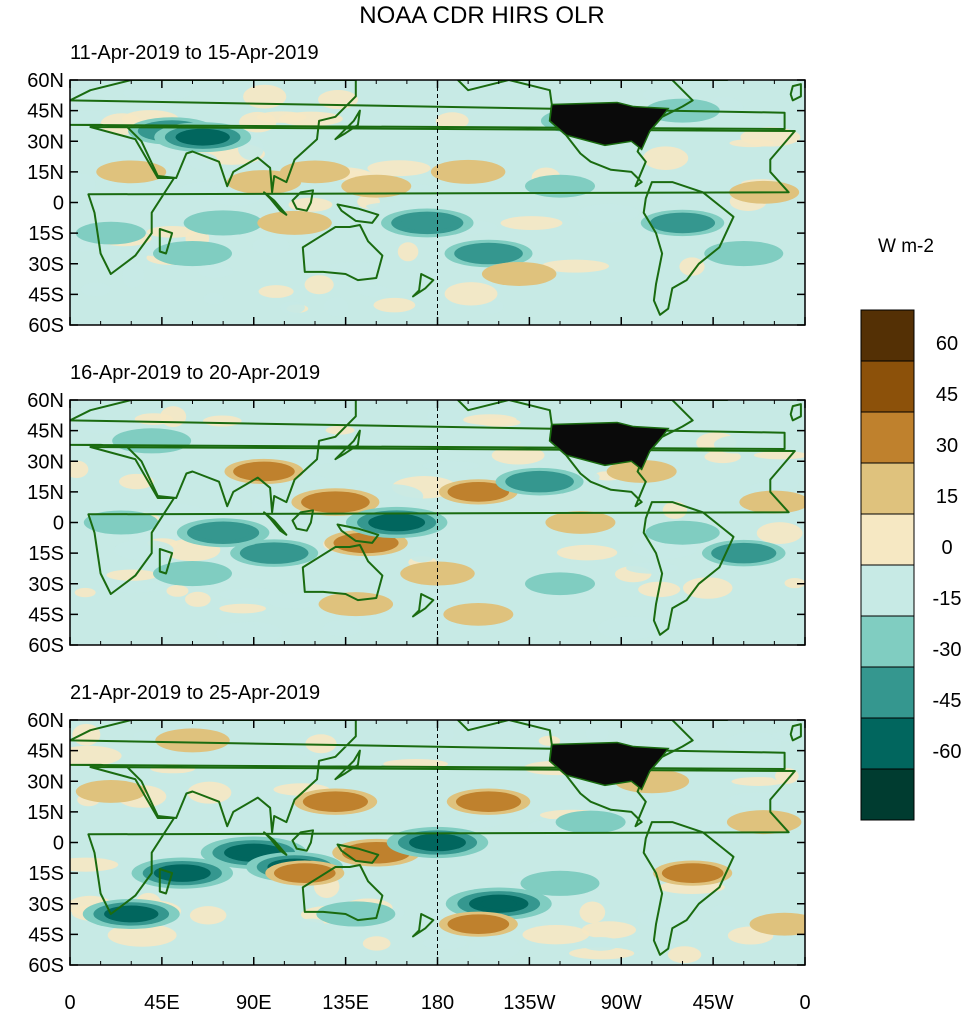 This screenshot has width=964, height=1013. What do you see at coordinates (947, 650) in the screenshot?
I see `colorbar-label: -30` at bounding box center [947, 650].